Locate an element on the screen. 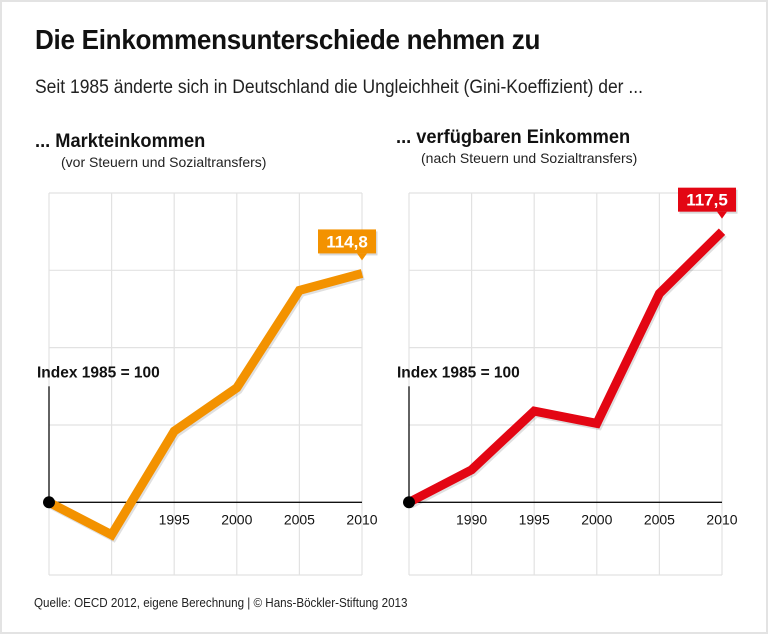 The height and width of the screenshot is (634, 768). right-chart-subtitle: (nach Steuern und Sozialtransfers) is located at coordinates (529, 158).